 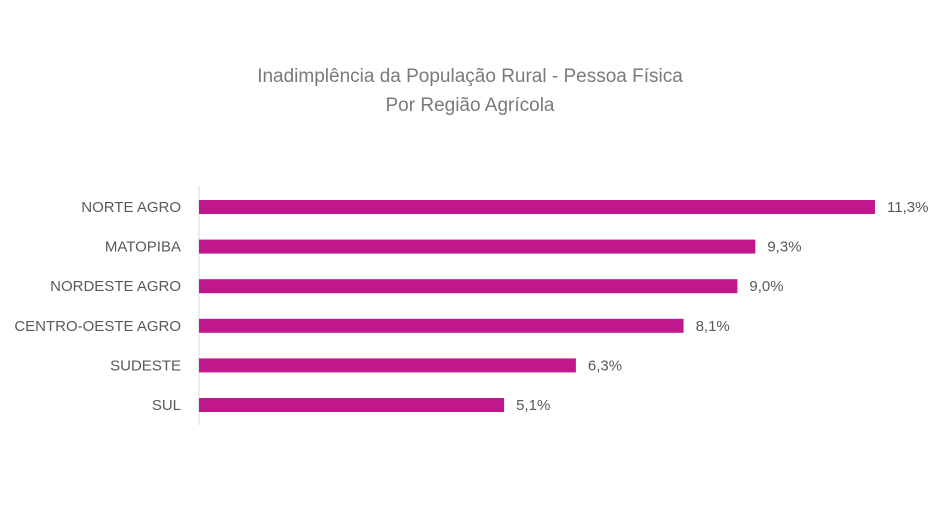 What do you see at coordinates (131, 207) in the screenshot?
I see `category-label: NORTE AGRO` at bounding box center [131, 207].